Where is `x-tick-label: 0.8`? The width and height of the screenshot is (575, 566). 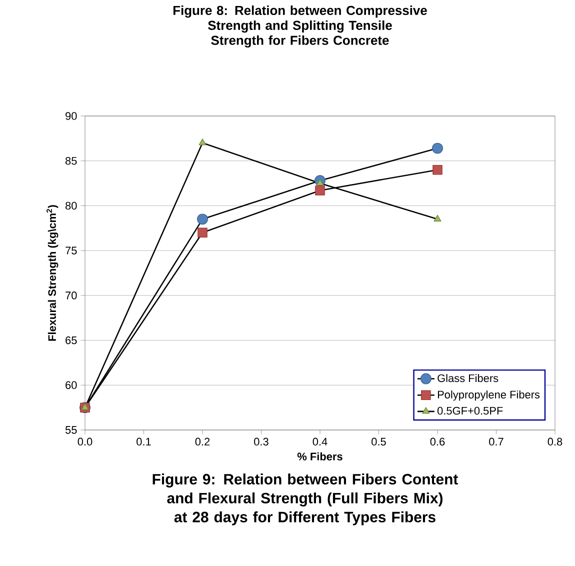
x-tick-label: 0.8 is located at coordinates (555, 442).